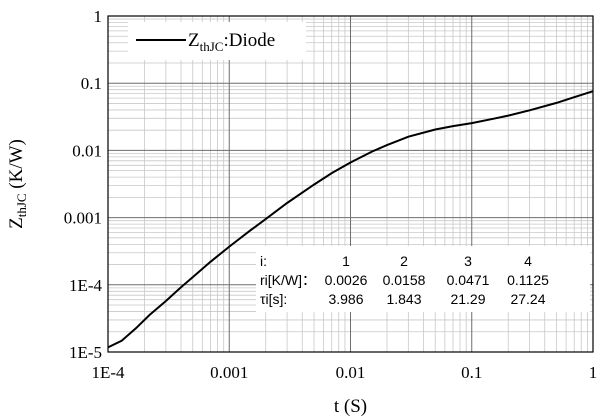  I want to click on x-tick-label: 0.001, so click(229, 372).